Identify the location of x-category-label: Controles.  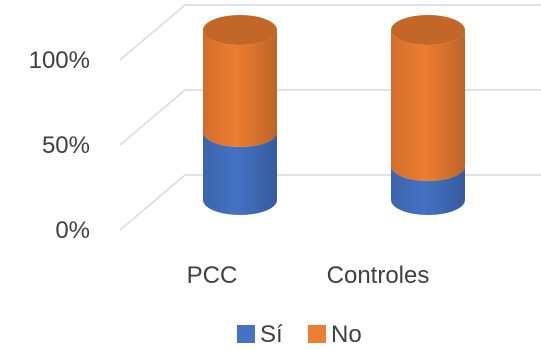
(378, 275).